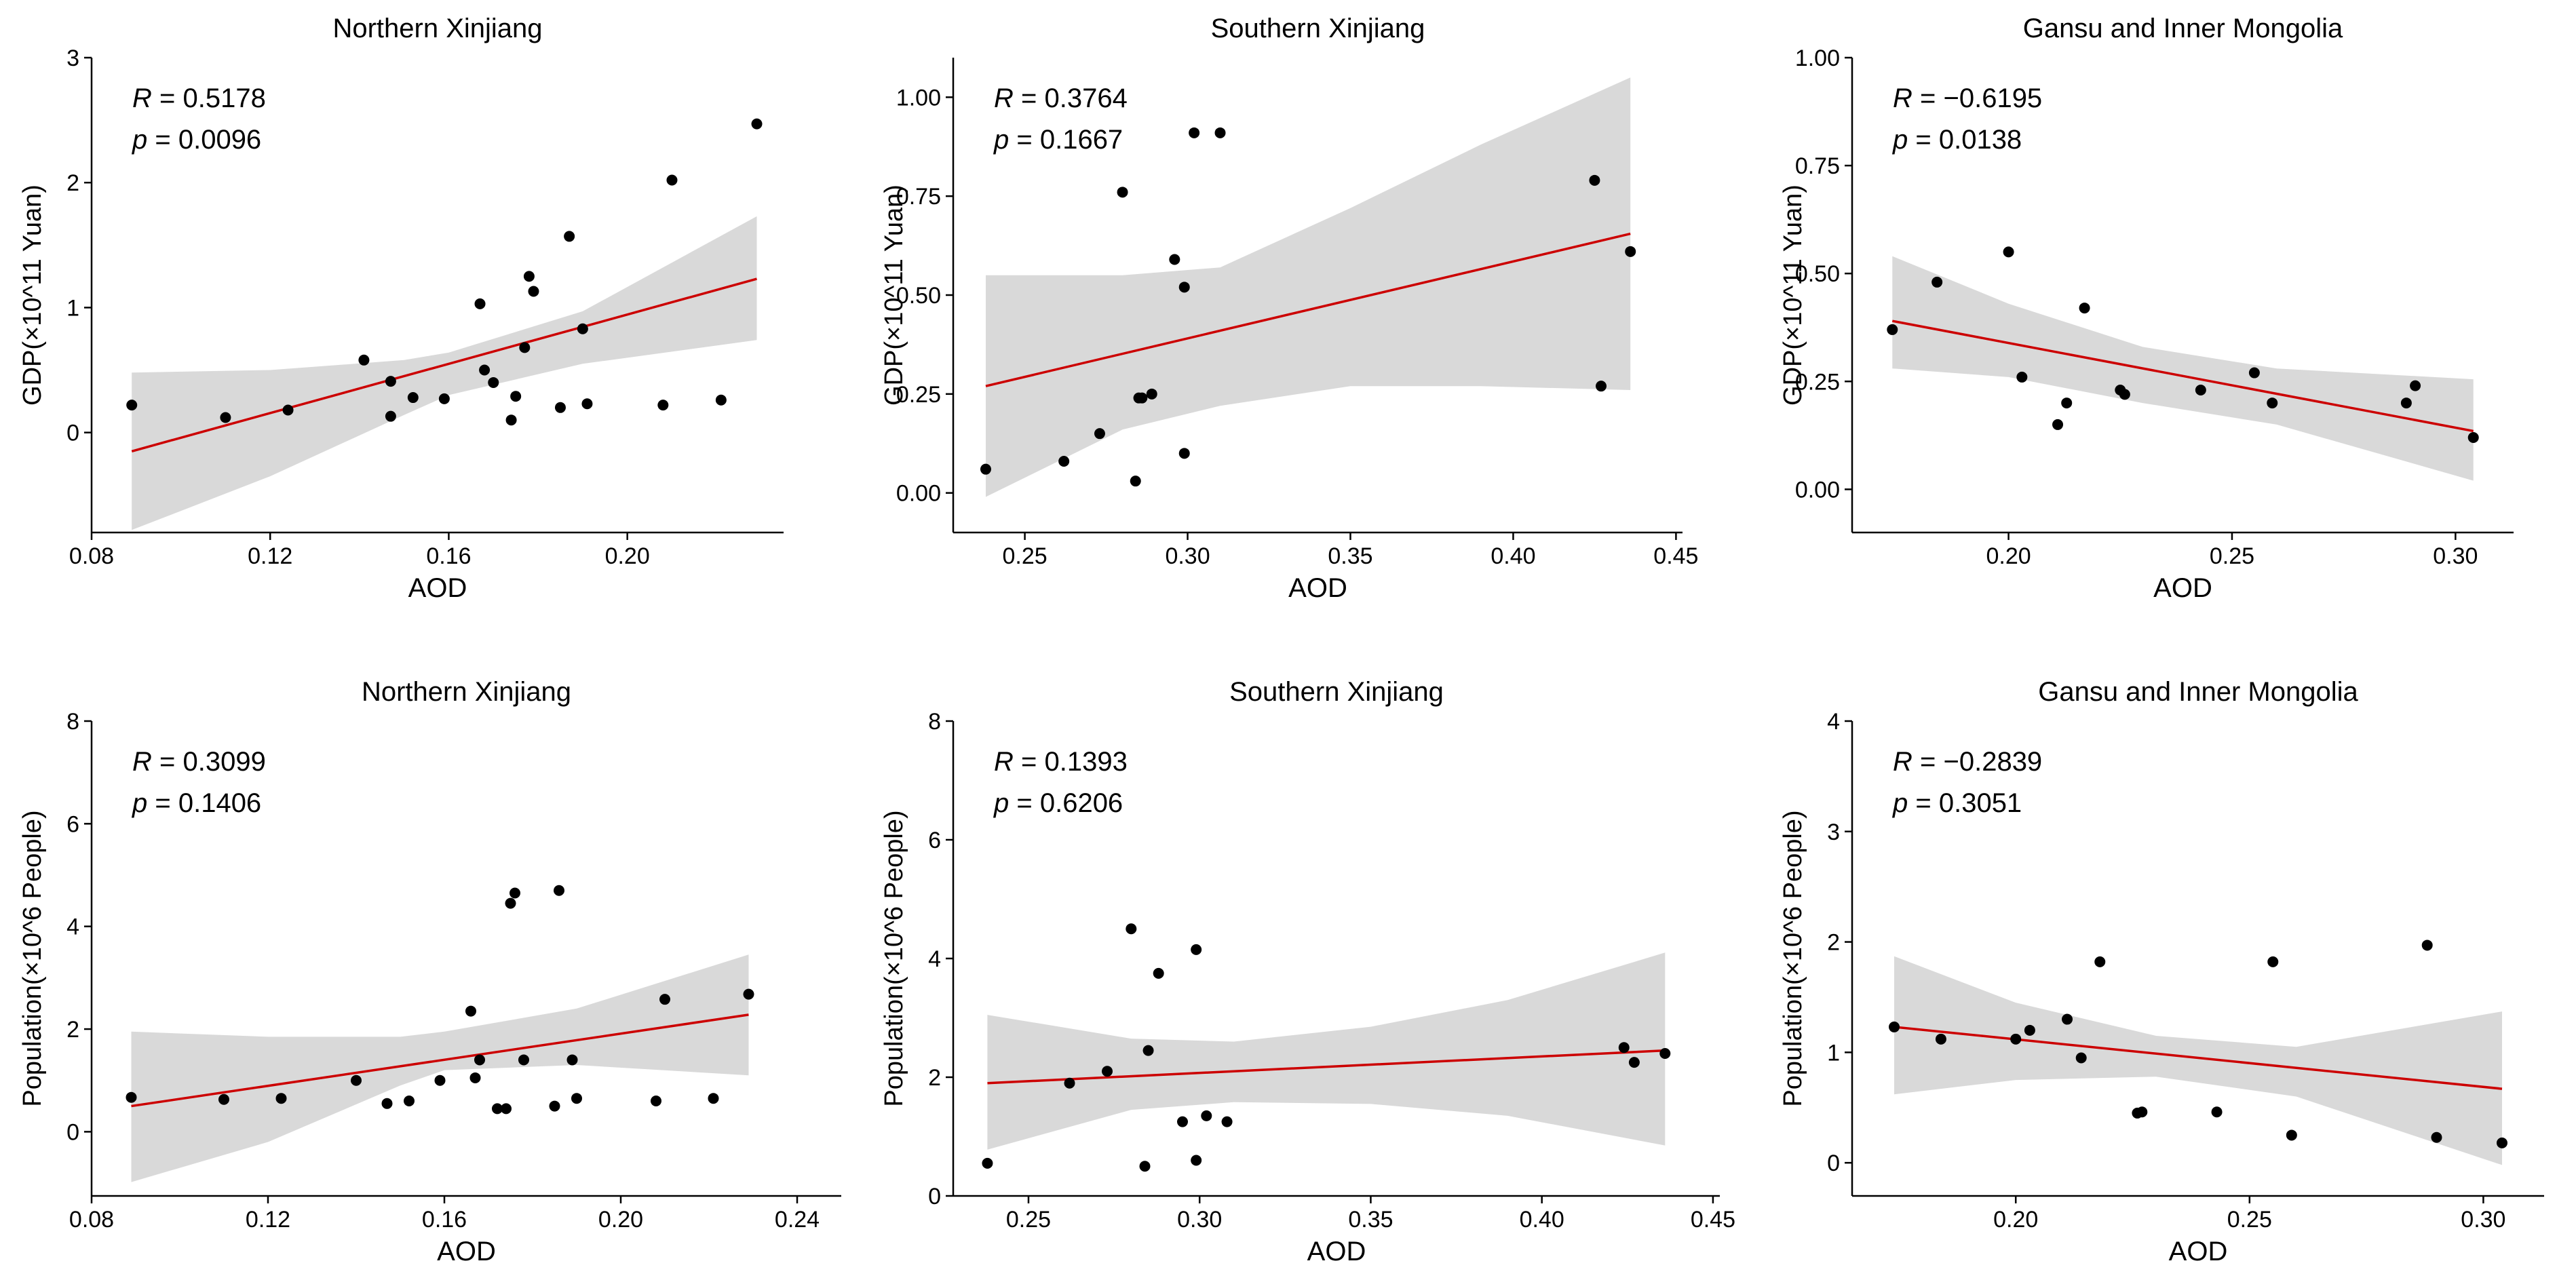 The height and width of the screenshot is (1278, 2576). What do you see at coordinates (72, 722) in the screenshot?
I see `y-tick-label: 8` at bounding box center [72, 722].